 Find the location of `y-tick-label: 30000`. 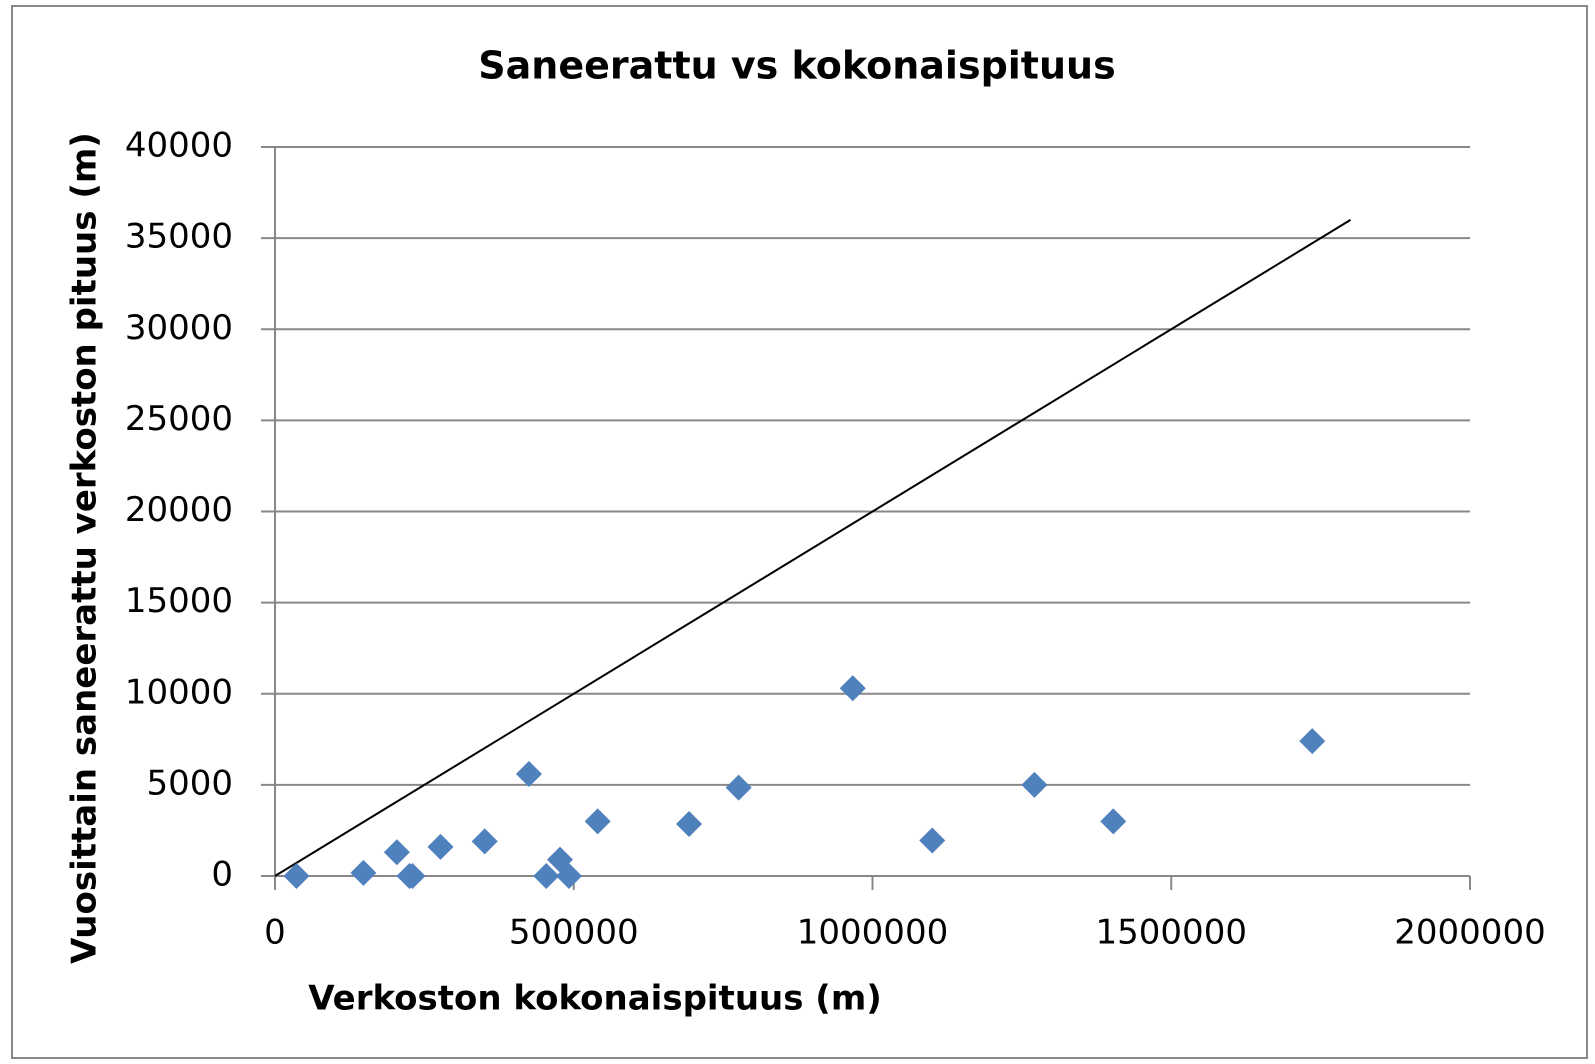

y-tick-label: 30000 is located at coordinates (179, 328).